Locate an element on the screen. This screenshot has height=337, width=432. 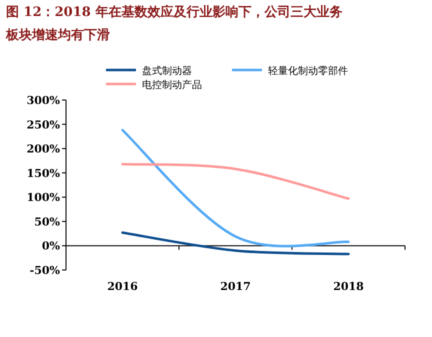
y-tick-label: 50% is located at coordinates (47, 221).